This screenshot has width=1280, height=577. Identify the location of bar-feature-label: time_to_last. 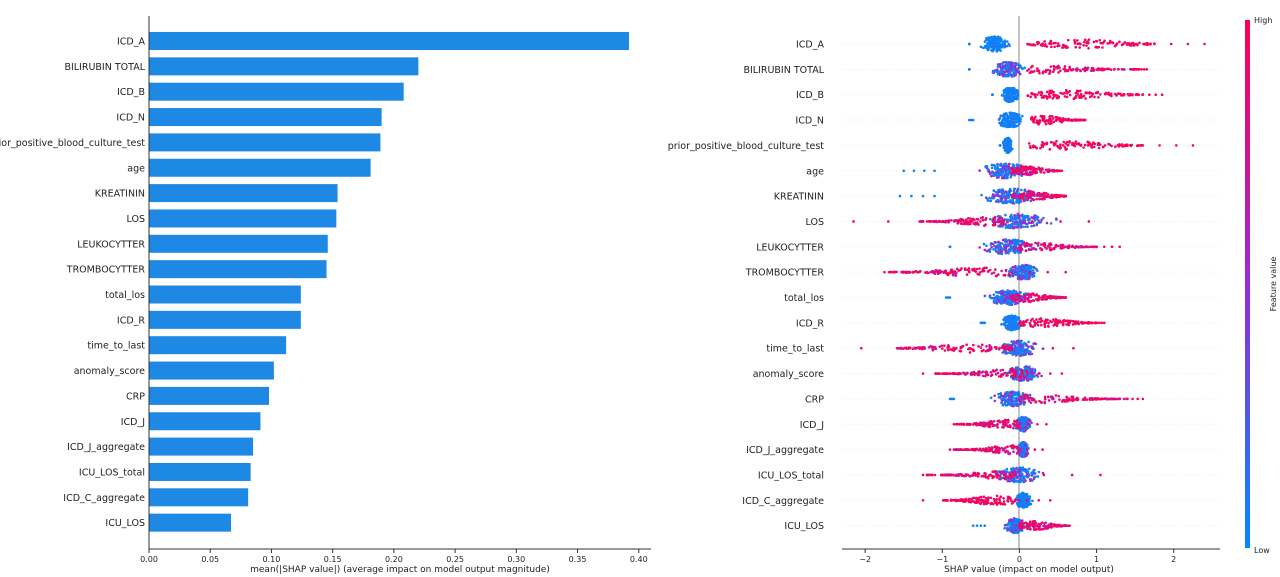
(116, 346).